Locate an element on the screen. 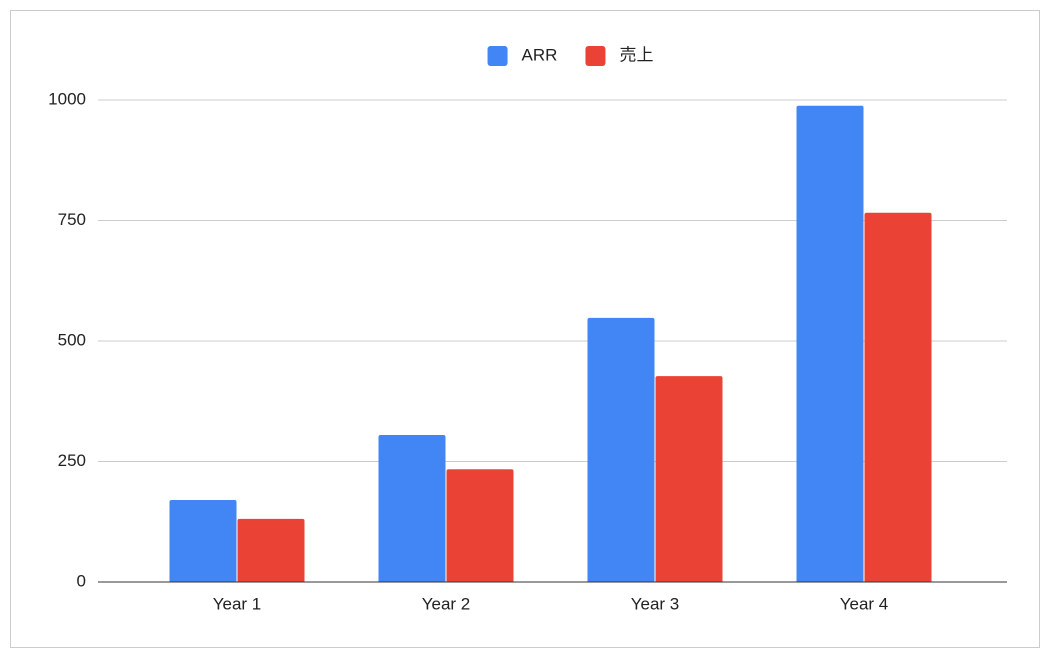 Image resolution: width=1050 pixels, height=655 pixels. x-tick-label: Year 2 is located at coordinates (446, 603).